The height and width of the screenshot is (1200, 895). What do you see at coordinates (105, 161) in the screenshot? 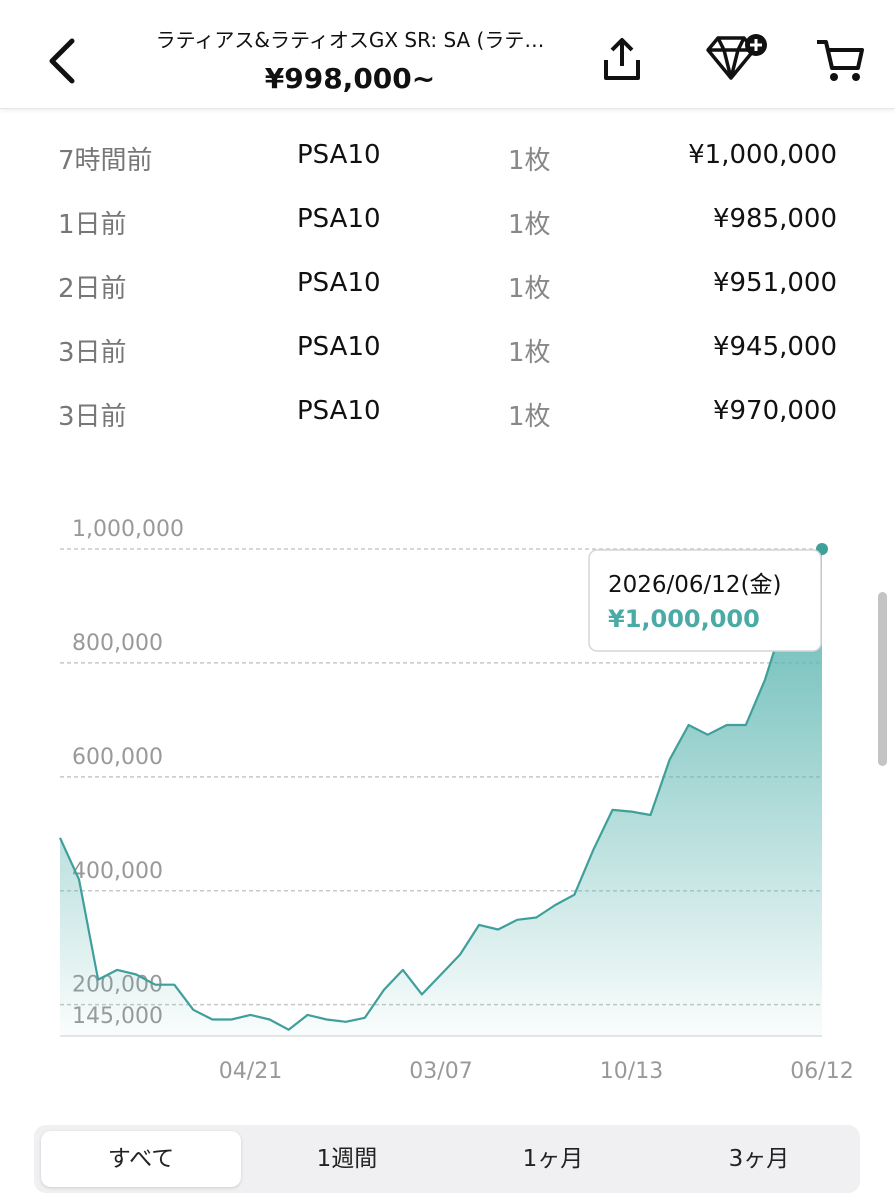
I see `table-cell: 7時間前` at bounding box center [105, 161].